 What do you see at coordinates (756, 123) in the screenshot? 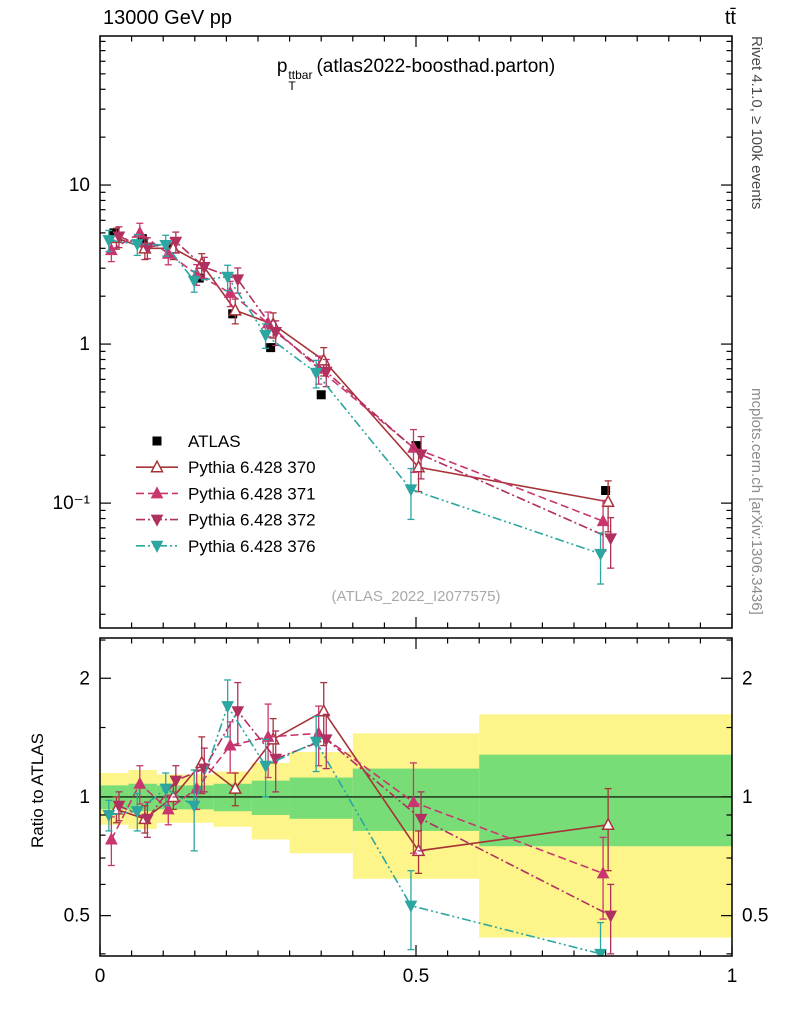
I see `rivet-version-label: Rivet 4.1.0, ≥ 100k events` at bounding box center [756, 123].